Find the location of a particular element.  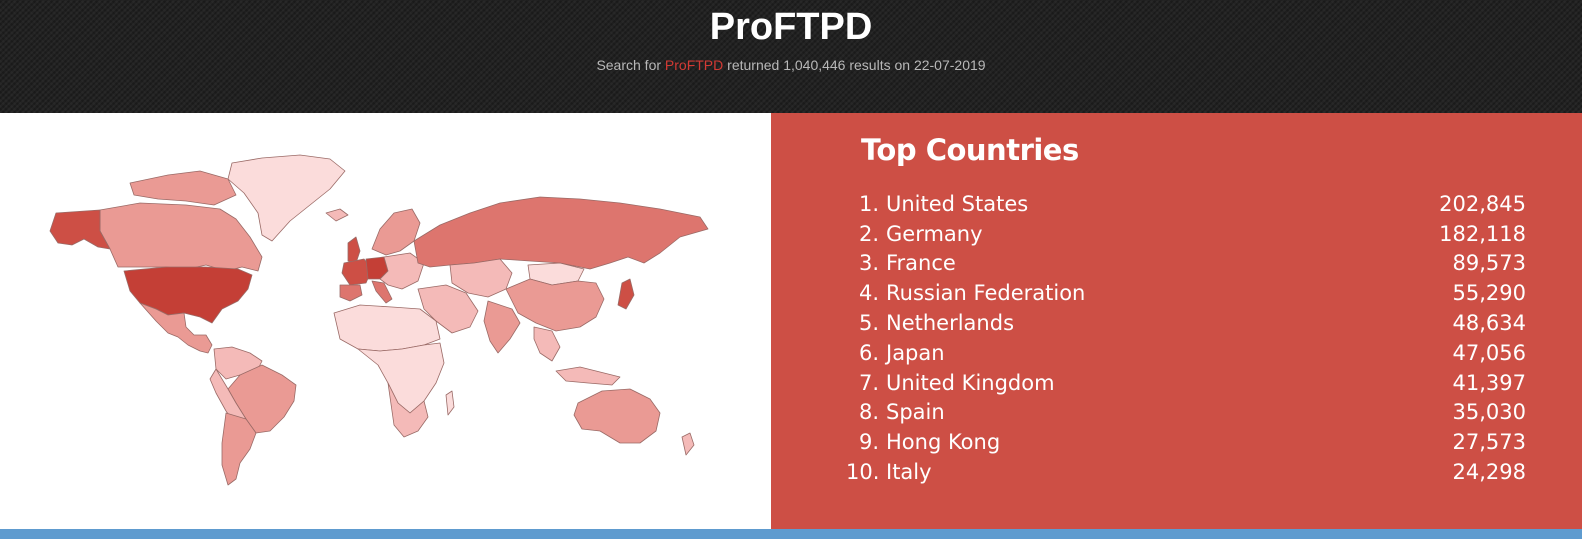

country-name: Japan is located at coordinates (915, 352).